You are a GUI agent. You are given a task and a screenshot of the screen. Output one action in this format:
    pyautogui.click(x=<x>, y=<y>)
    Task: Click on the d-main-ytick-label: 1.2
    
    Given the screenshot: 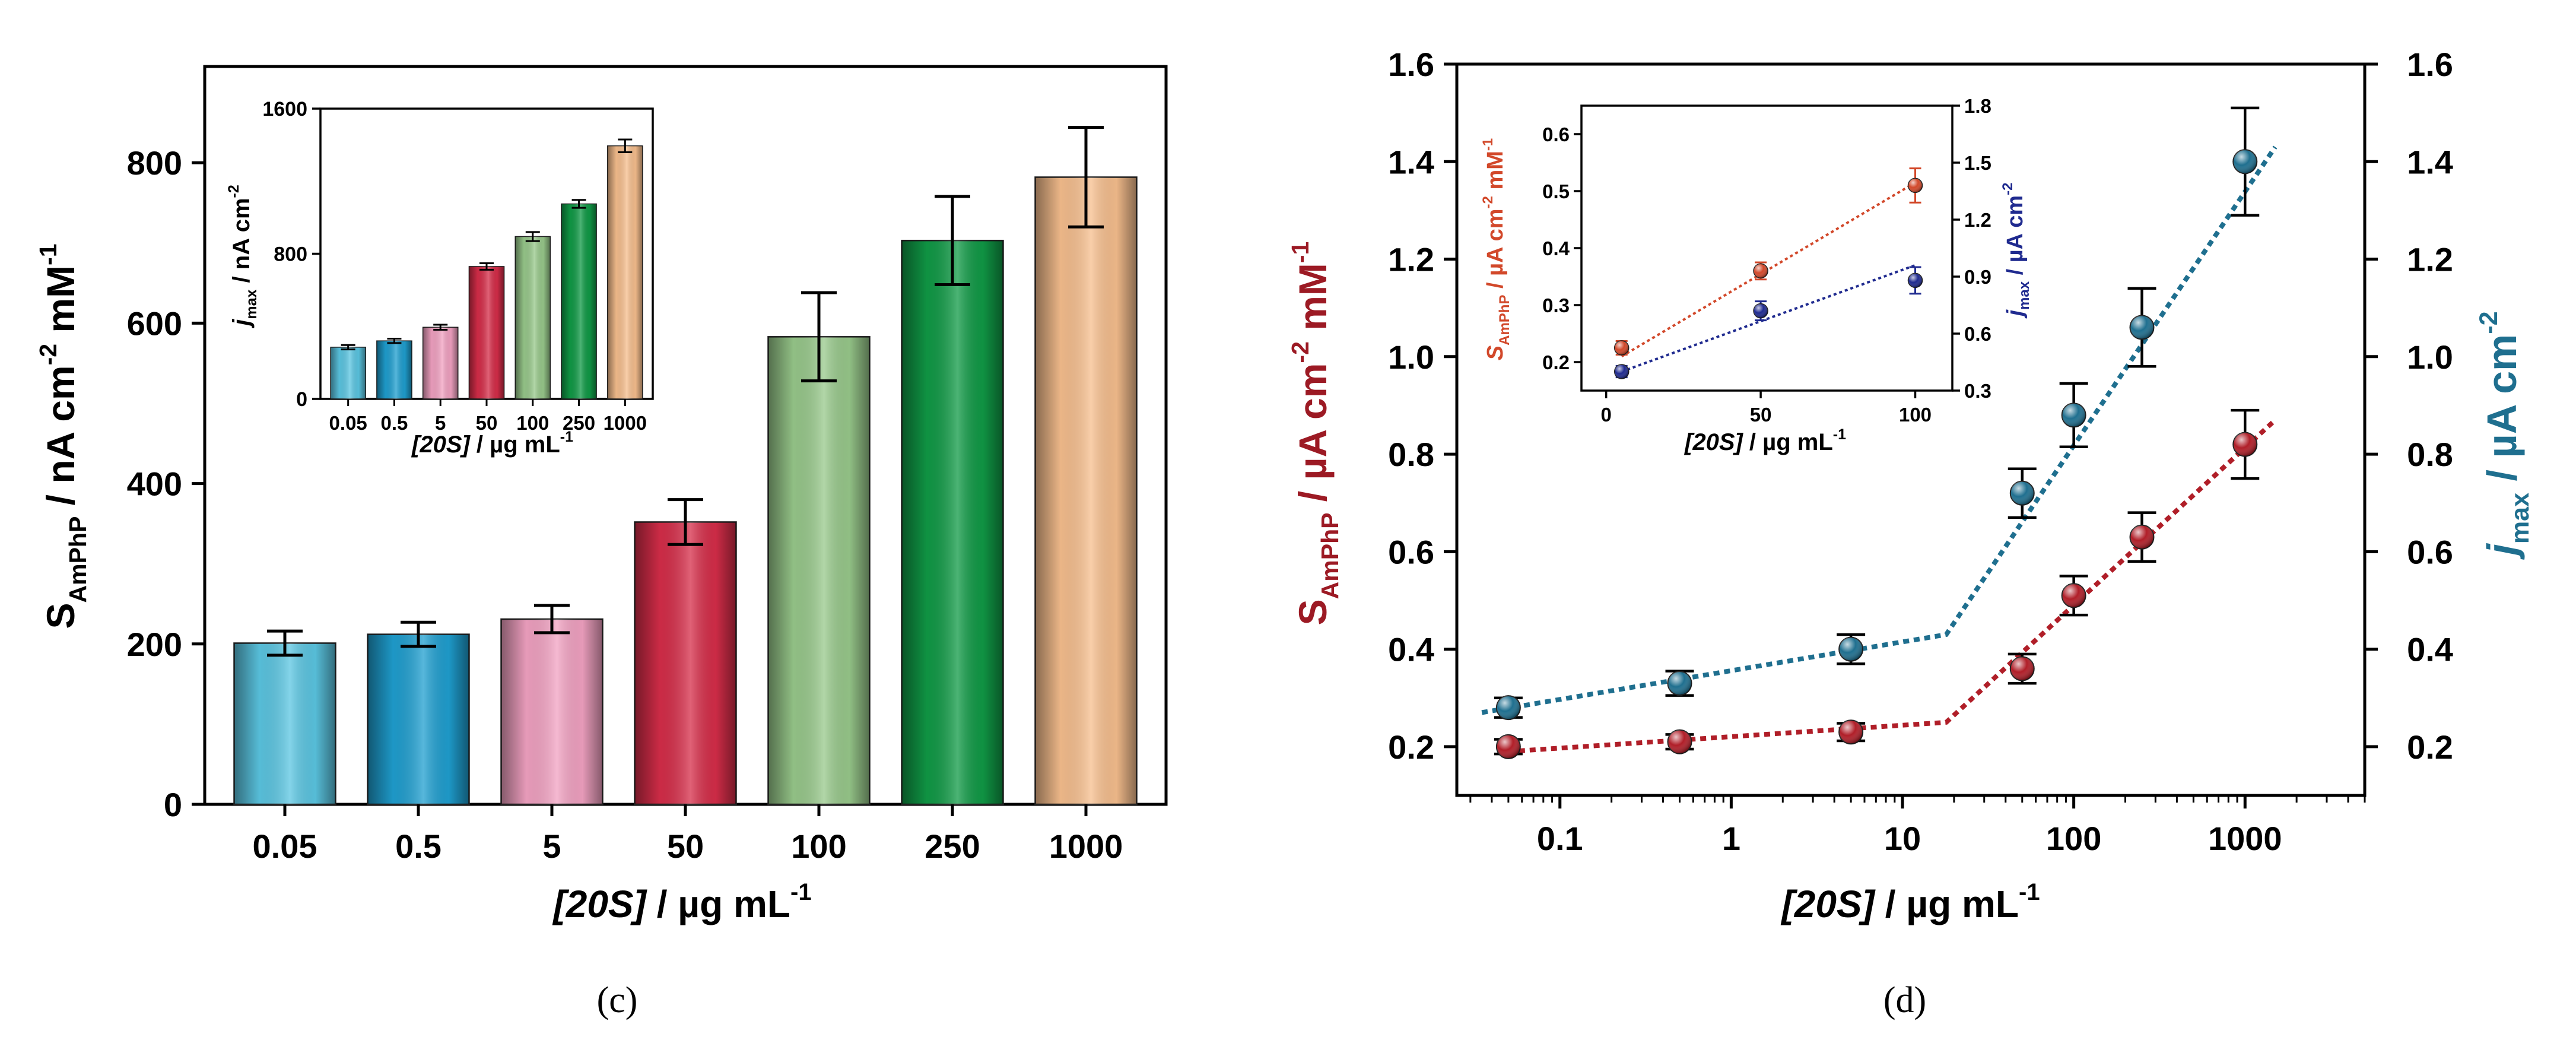 What is the action you would take?
    pyautogui.click(x=1411, y=259)
    